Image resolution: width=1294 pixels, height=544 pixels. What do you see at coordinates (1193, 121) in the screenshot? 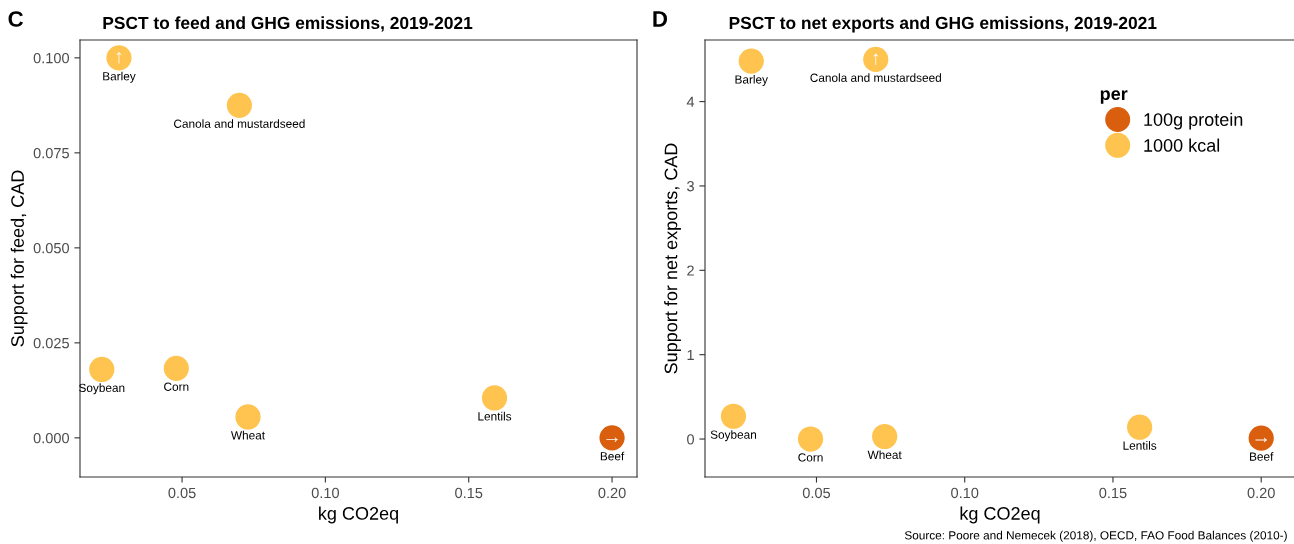
I see `legend-label: 100g protein` at bounding box center [1193, 121].